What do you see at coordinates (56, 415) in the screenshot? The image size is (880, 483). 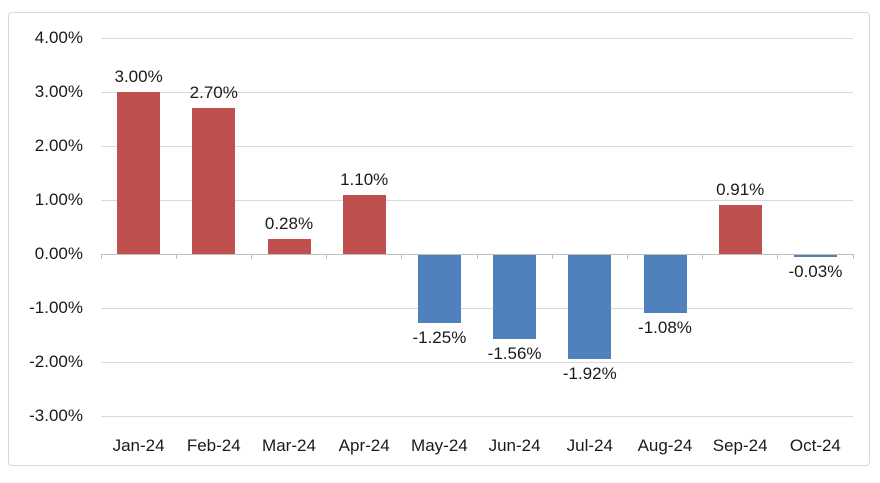 I see `y-tick-label: -3.00%` at bounding box center [56, 415].